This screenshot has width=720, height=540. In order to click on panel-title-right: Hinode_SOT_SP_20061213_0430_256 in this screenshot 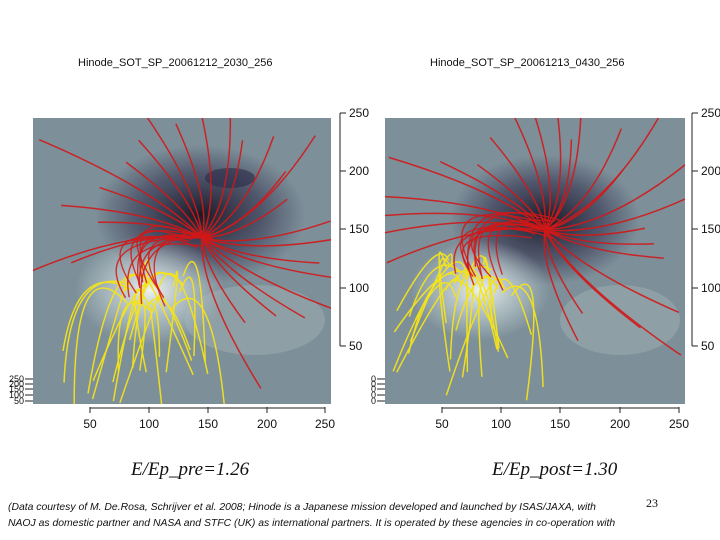, I will do `click(527, 63)`.